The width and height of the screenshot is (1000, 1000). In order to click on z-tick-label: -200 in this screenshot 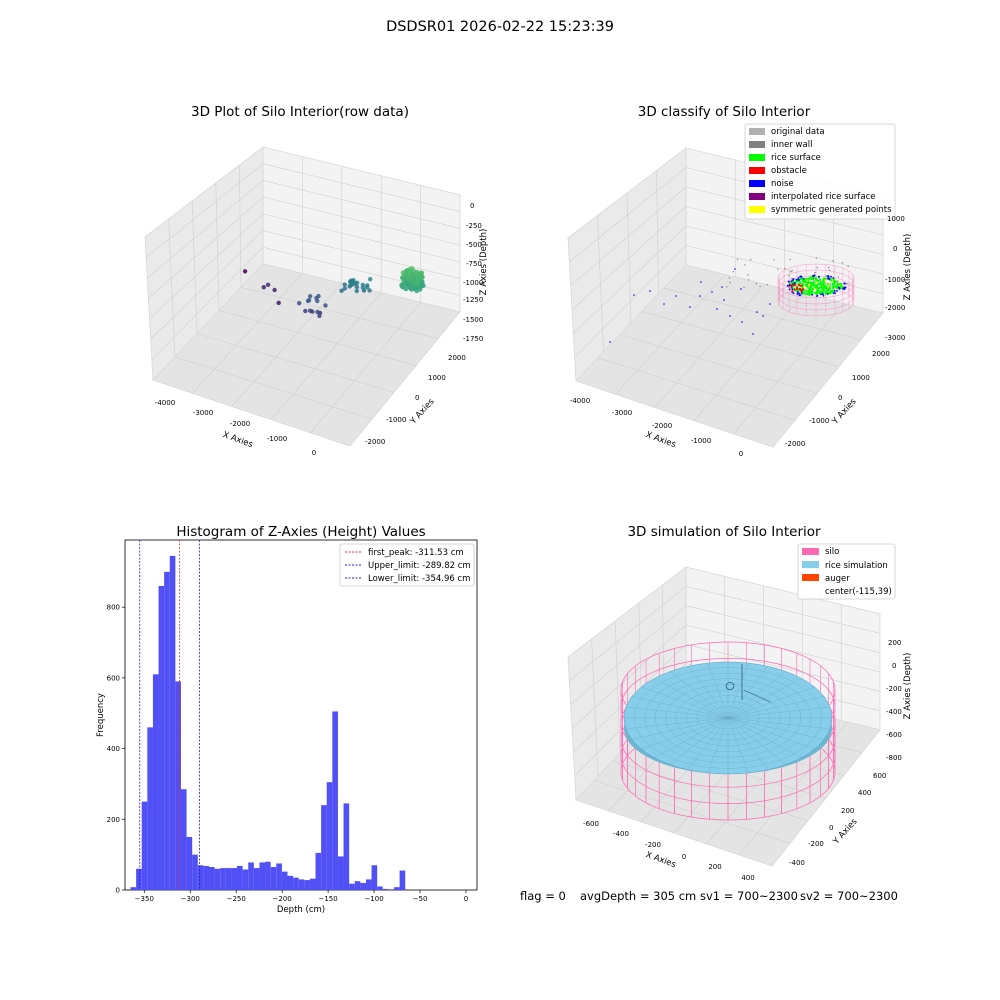, I will do `click(894, 689)`.